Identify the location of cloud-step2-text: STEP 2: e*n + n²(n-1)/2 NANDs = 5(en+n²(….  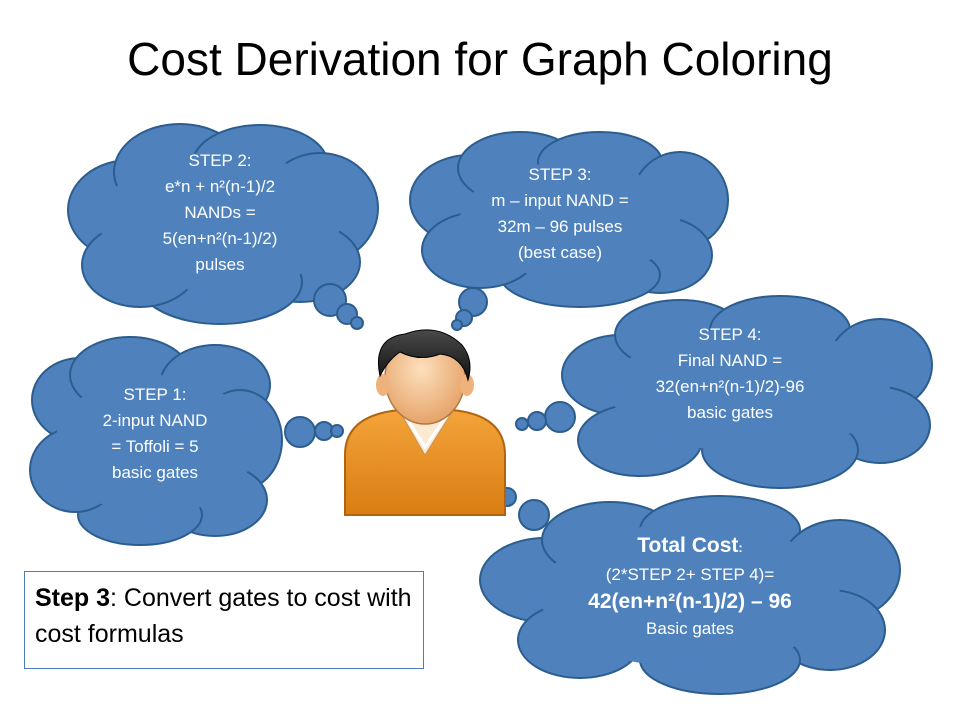
(220, 213).